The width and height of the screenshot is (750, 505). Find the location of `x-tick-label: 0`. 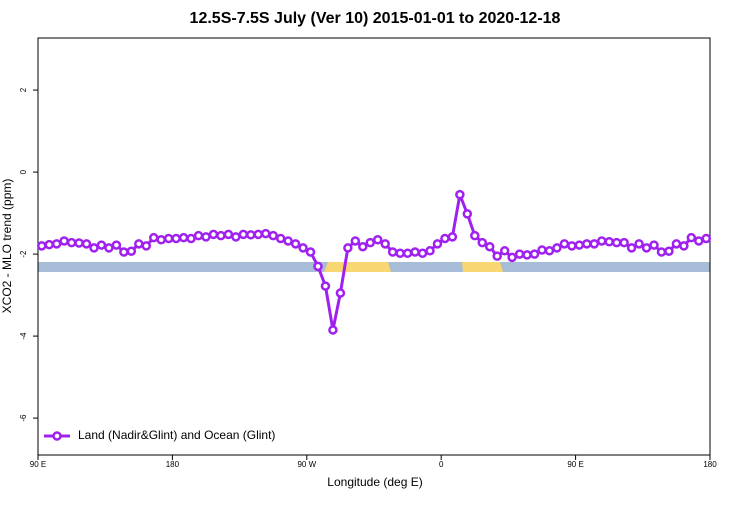

x-tick-label: 0 is located at coordinates (441, 464).